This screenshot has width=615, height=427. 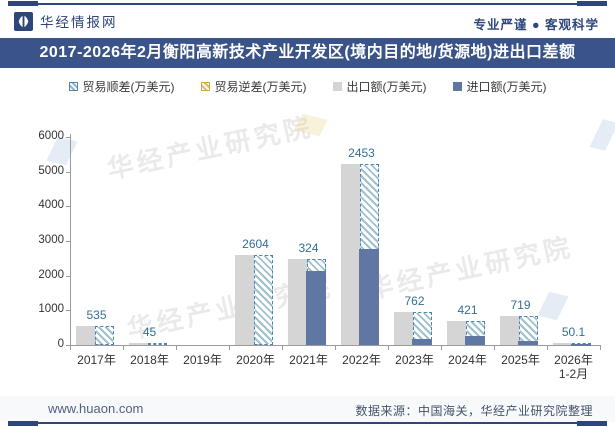 What do you see at coordinates (260, 87) in the screenshot?
I see `legend-label: 贸易逆差(万美元)` at bounding box center [260, 87].